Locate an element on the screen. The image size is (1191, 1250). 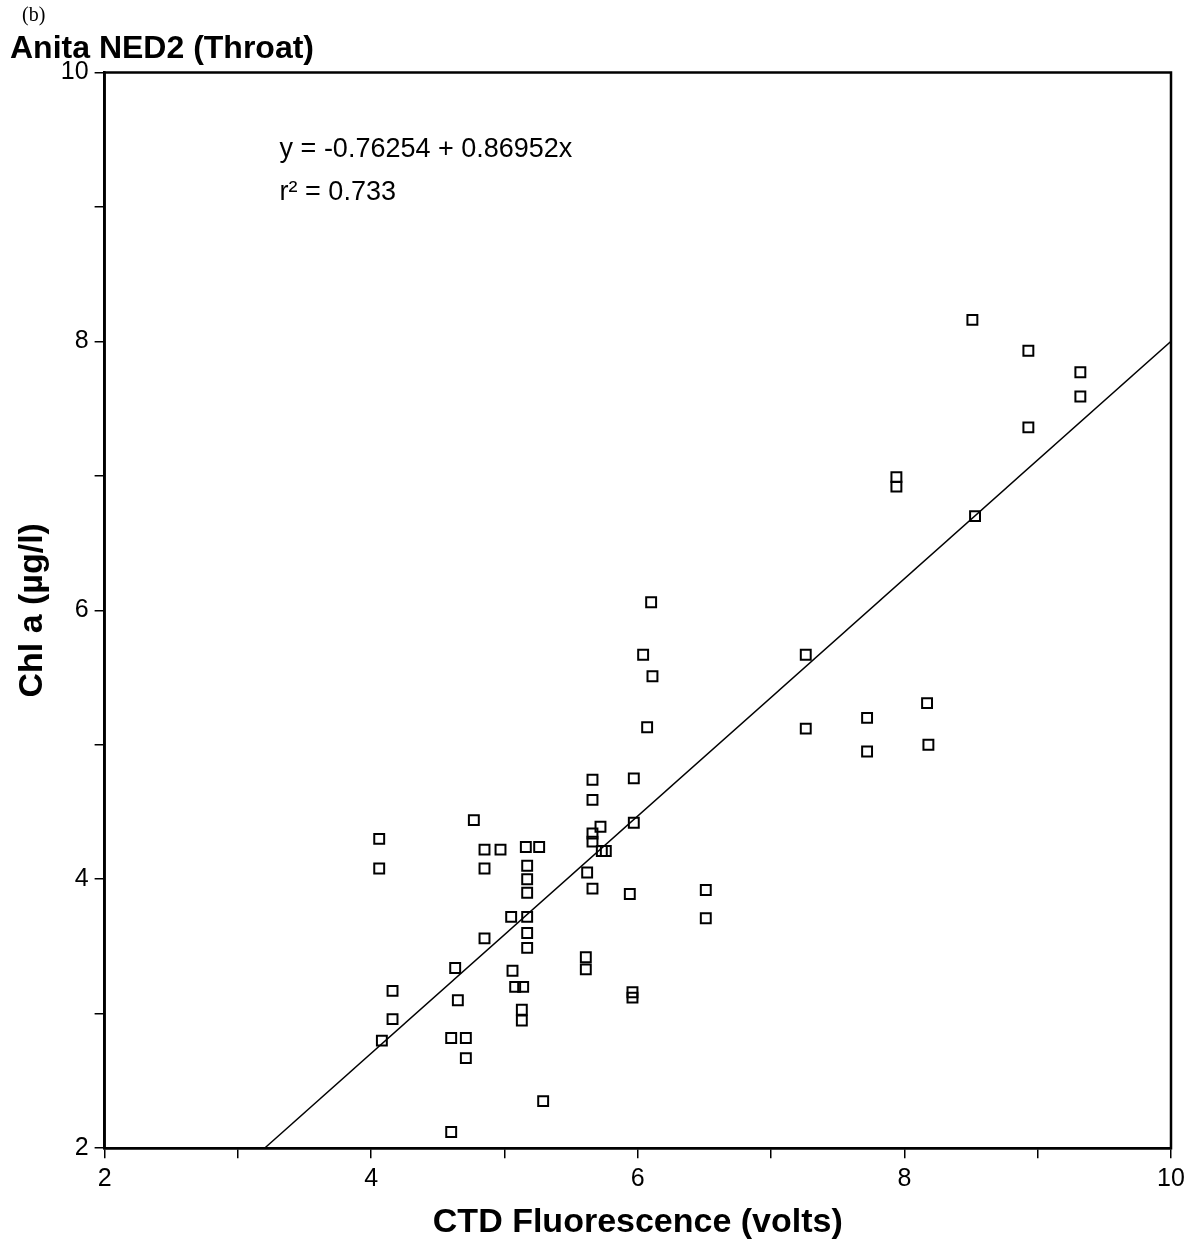
y-tick-label: 6 is located at coordinates (81, 608).